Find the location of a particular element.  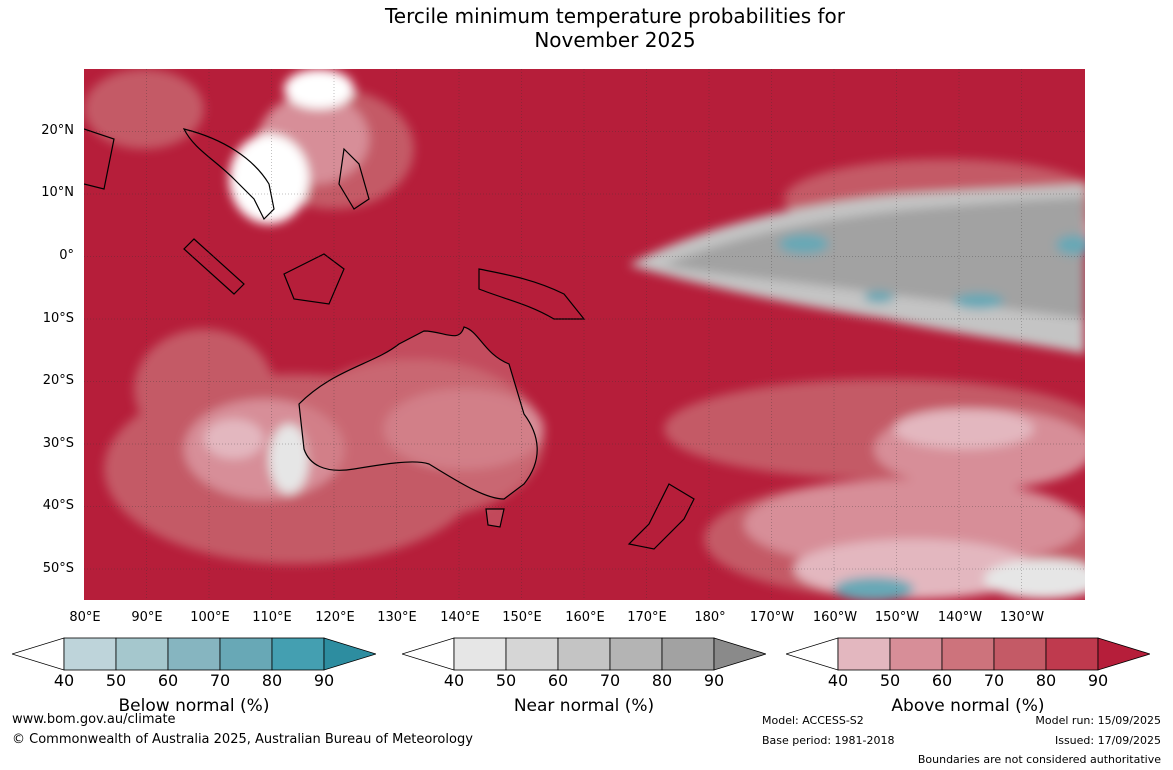

footer-base-period: Base period: 1981-2018 is located at coordinates (828, 740).